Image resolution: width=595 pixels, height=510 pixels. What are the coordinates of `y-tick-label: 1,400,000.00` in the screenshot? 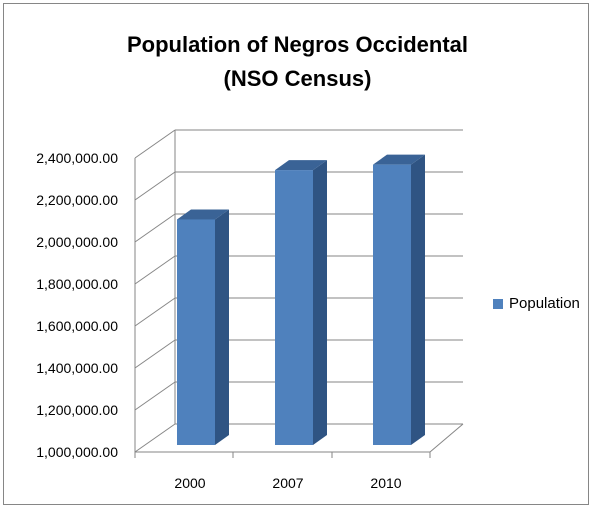 It's located at (77, 368).